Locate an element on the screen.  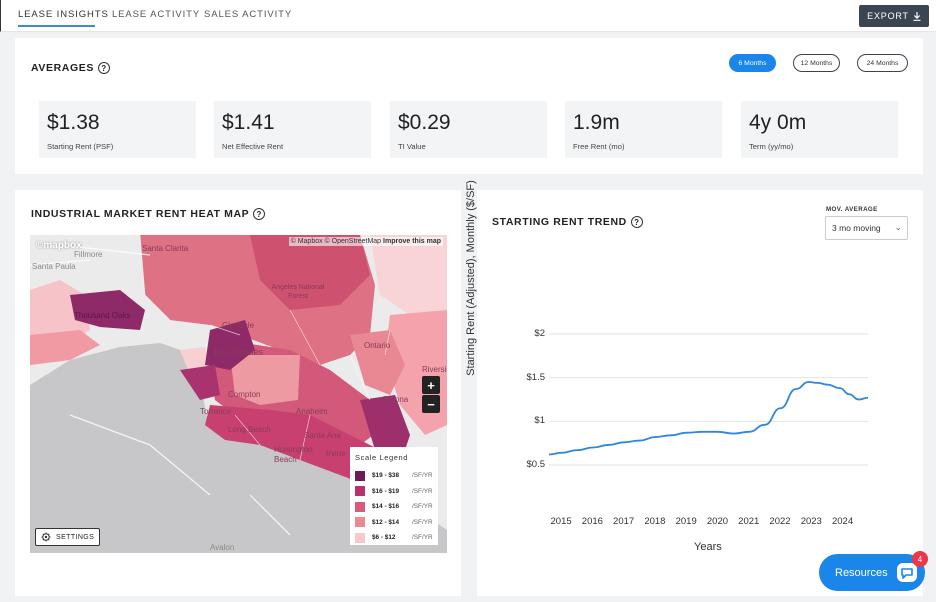
active-tab-indicator is located at coordinates (56, 26).